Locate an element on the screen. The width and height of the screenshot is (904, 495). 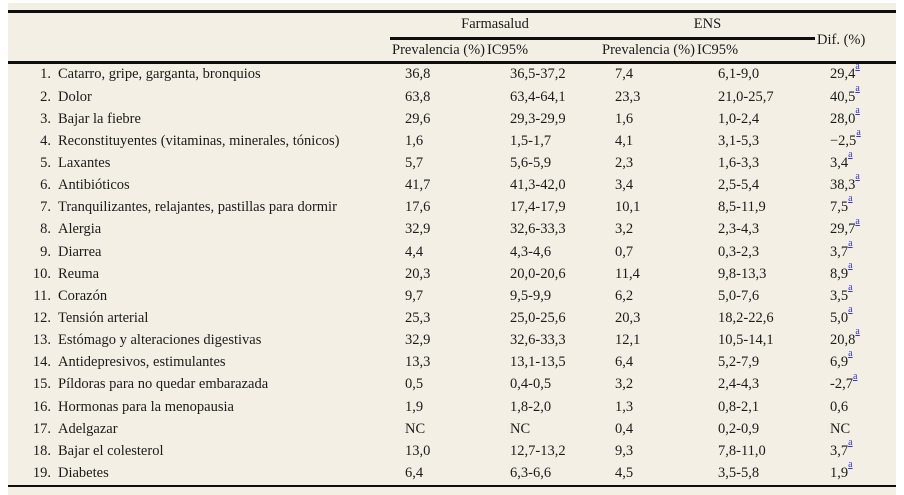
row-label-cell: 9. Diarrea is located at coordinates (199, 252).